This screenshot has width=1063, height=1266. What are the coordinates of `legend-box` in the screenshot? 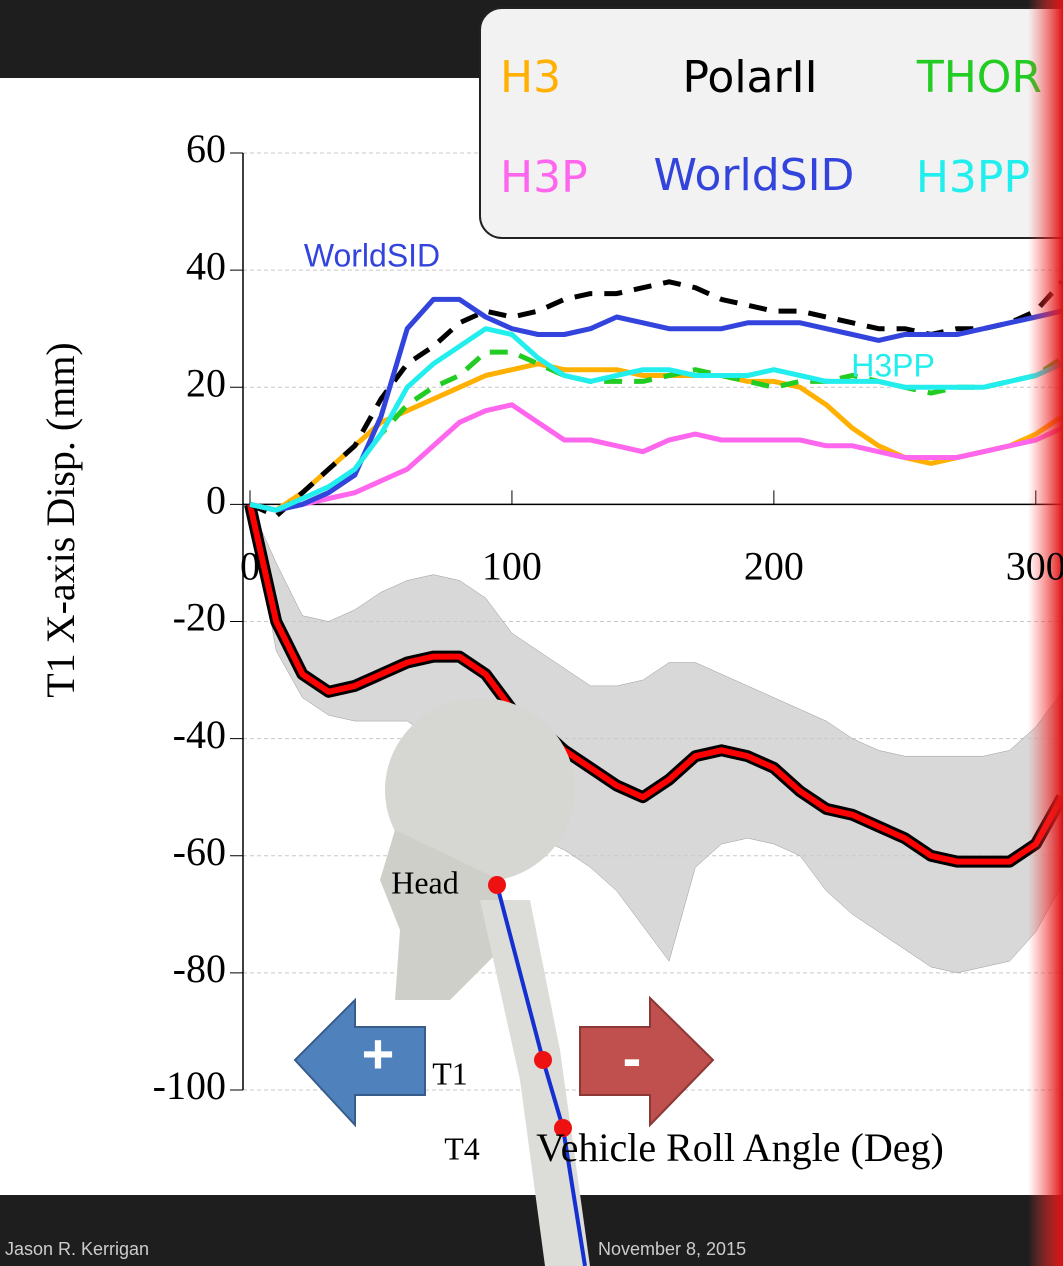 It's located at (771, 123).